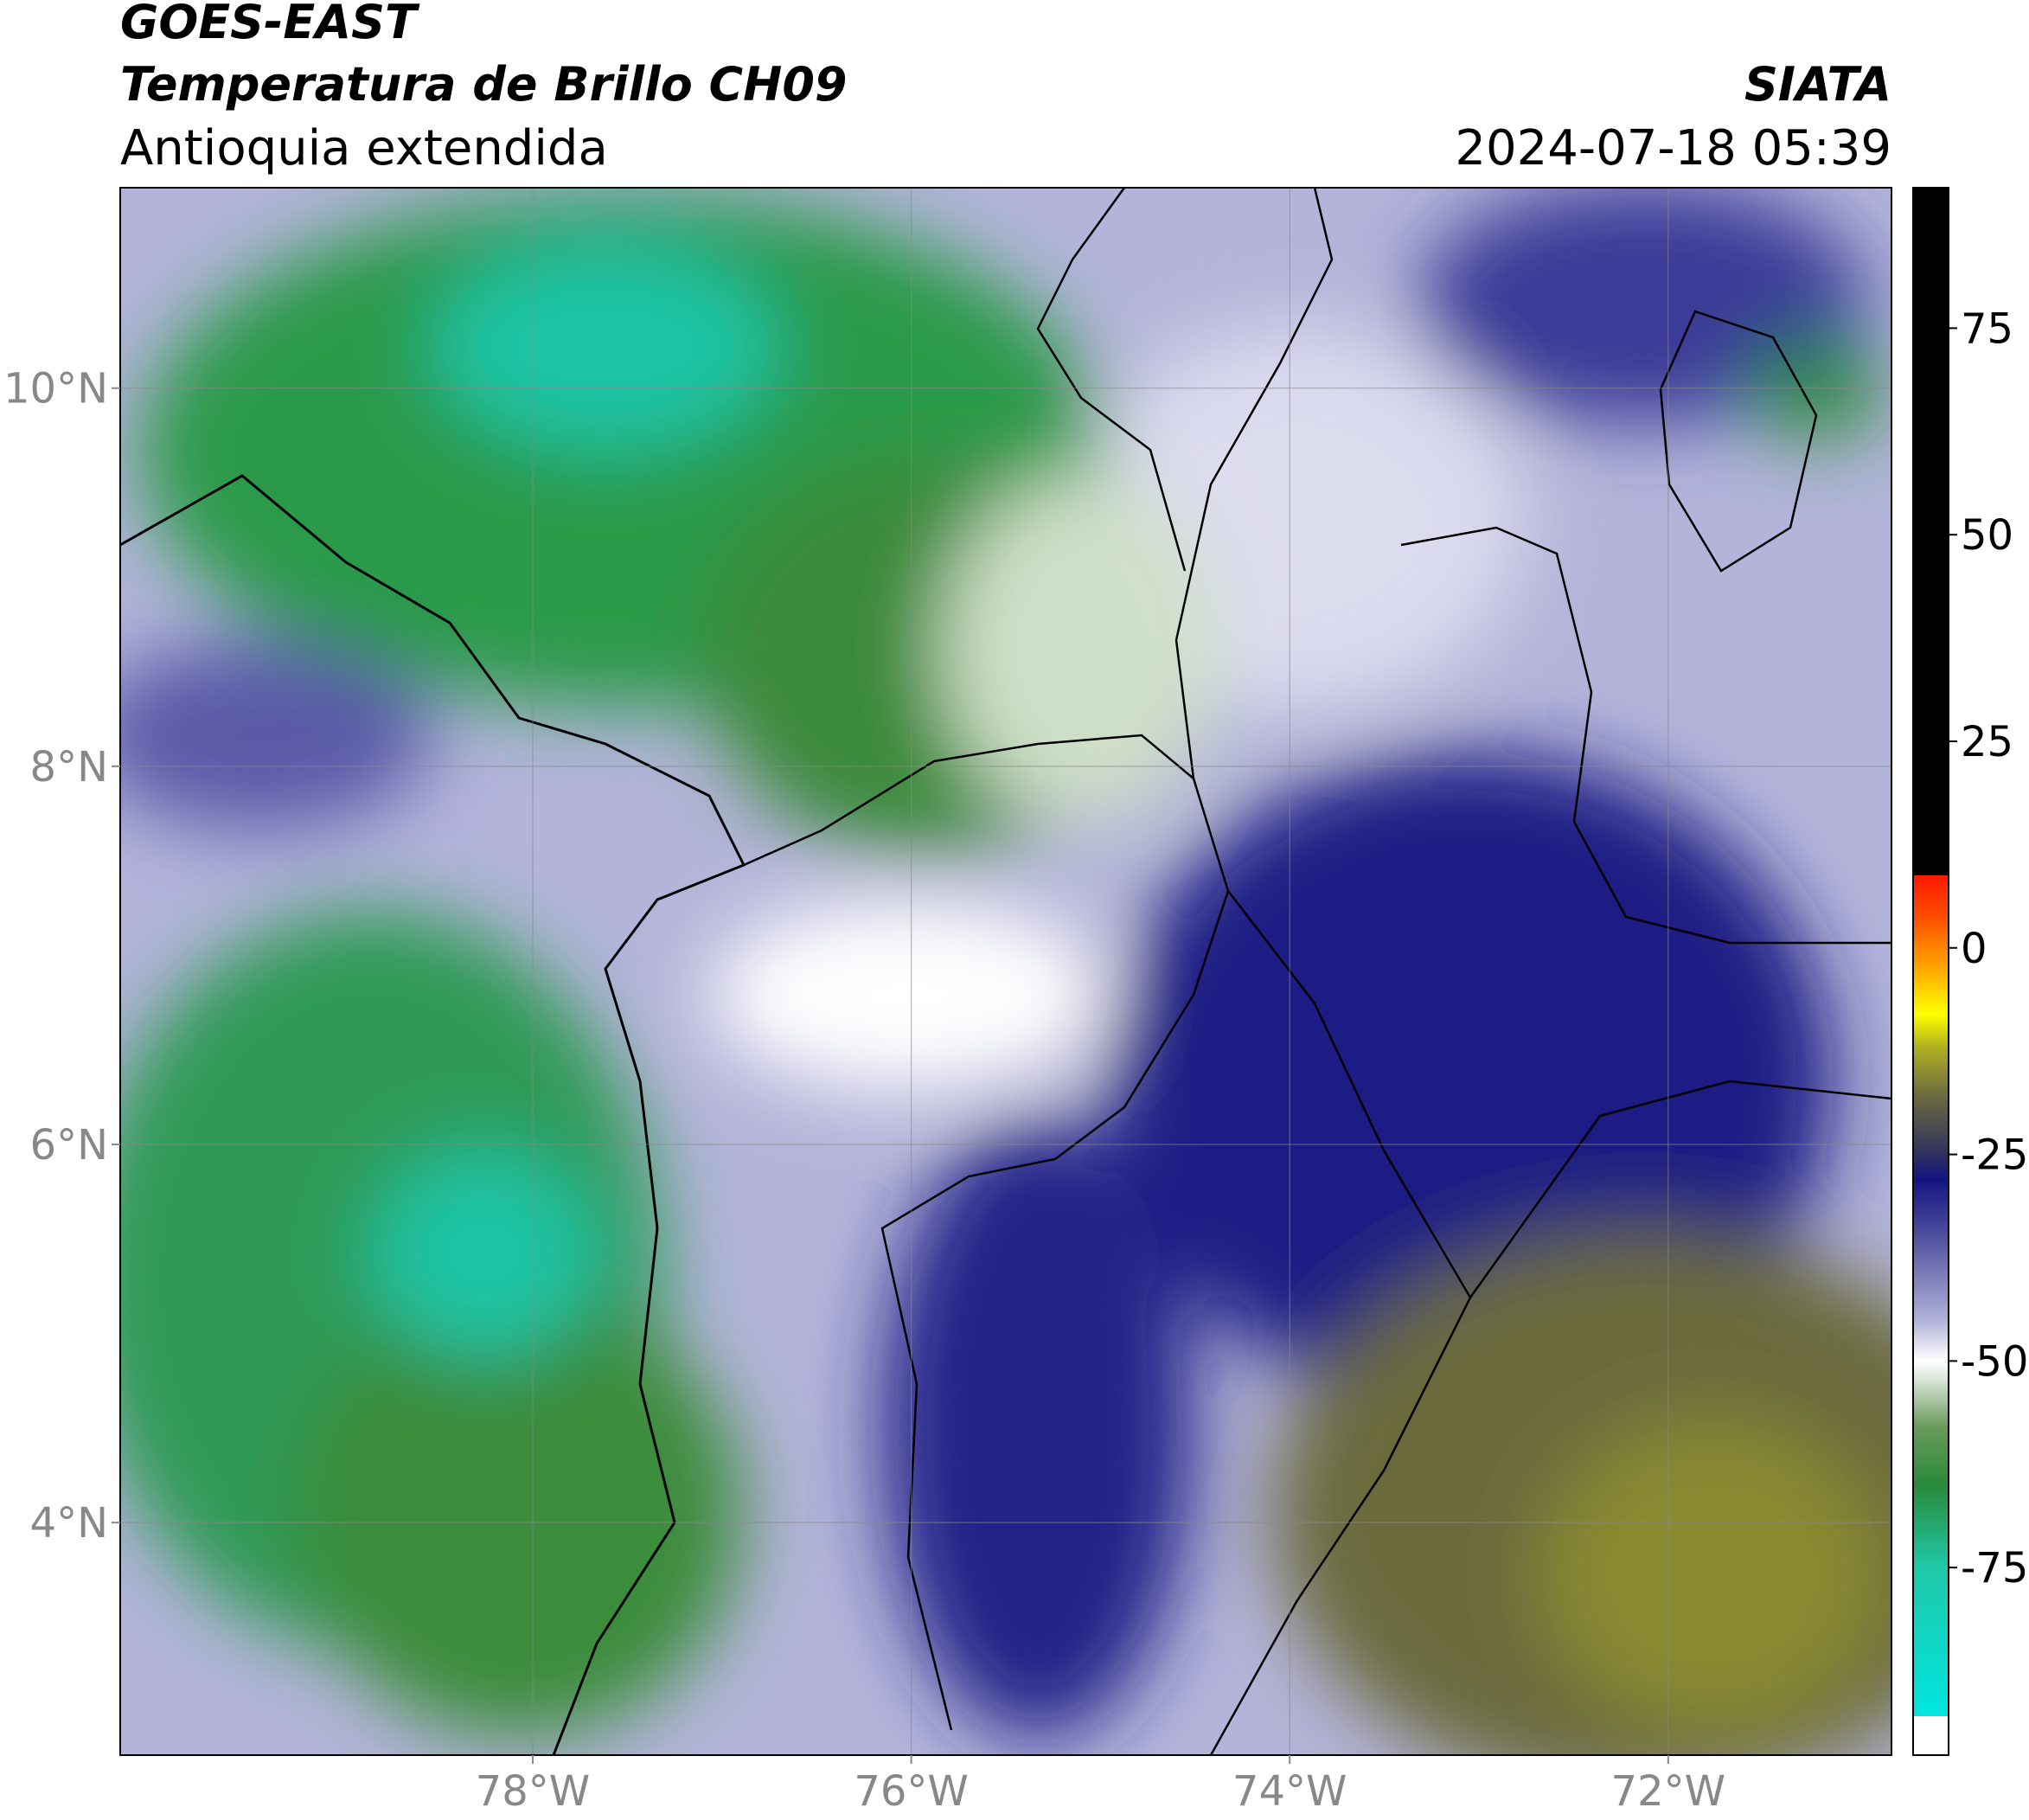 This screenshot has height=1820, width=2029. I want to click on source: SIATA, so click(1817, 84).